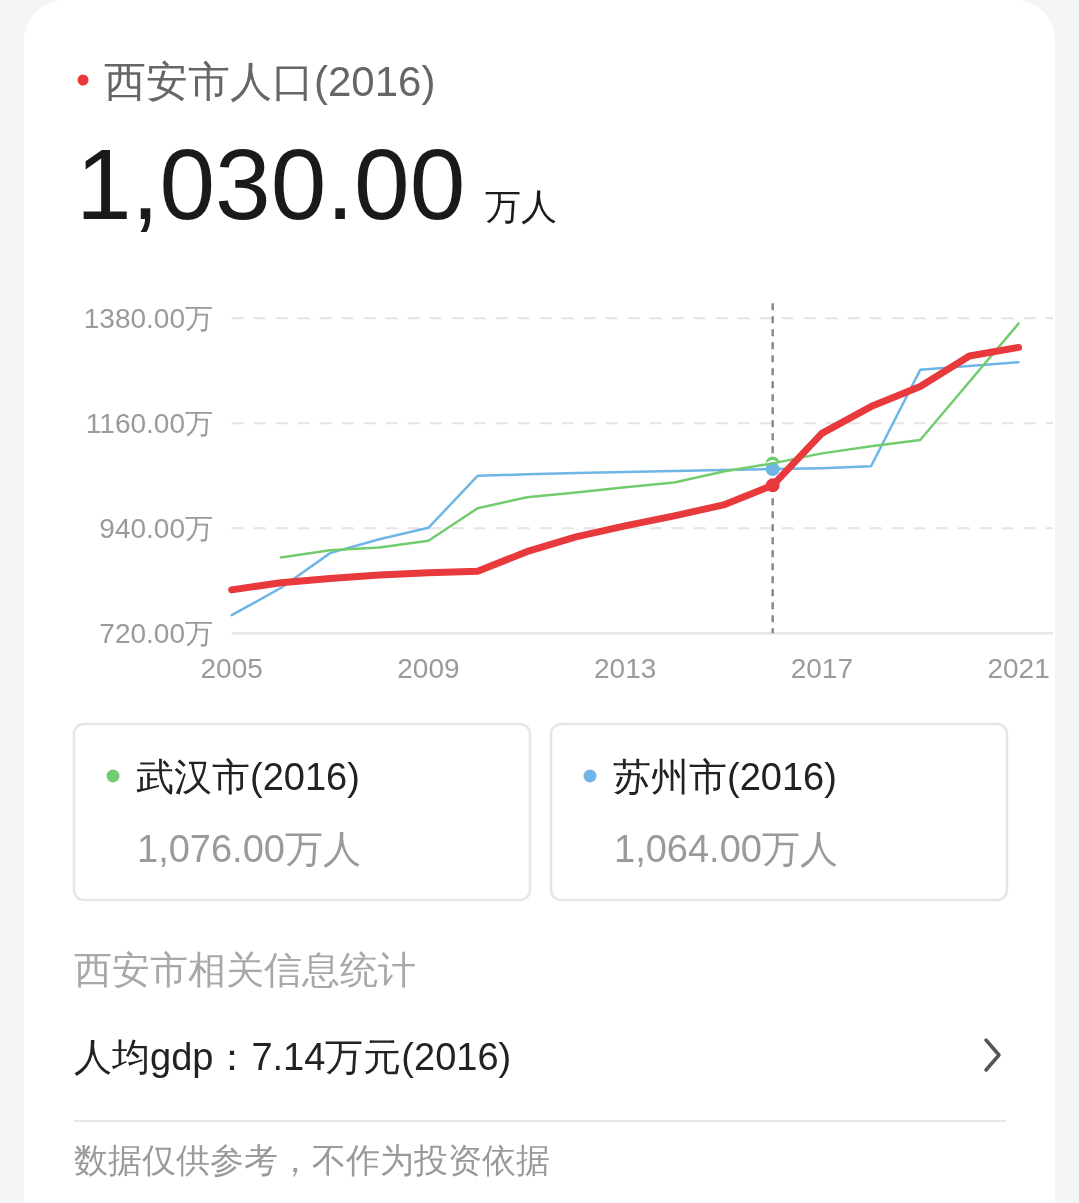 Image resolution: width=1079 pixels, height=1203 pixels. I want to click on legend-label: 苏州市(2016), so click(725, 777).